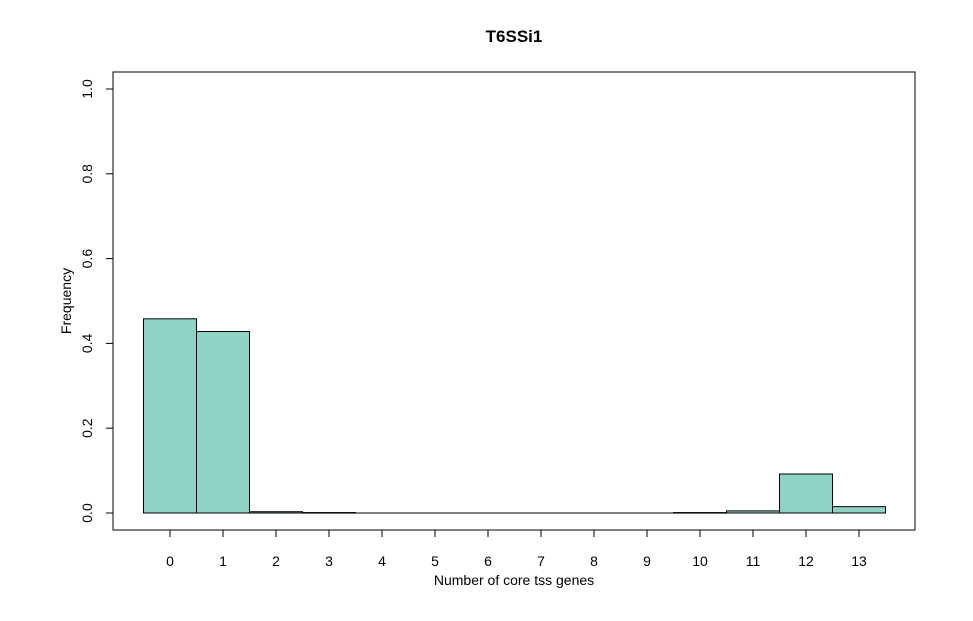 The height and width of the screenshot is (621, 973). What do you see at coordinates (276, 561) in the screenshot?
I see `x-tick-label-2: 2` at bounding box center [276, 561].